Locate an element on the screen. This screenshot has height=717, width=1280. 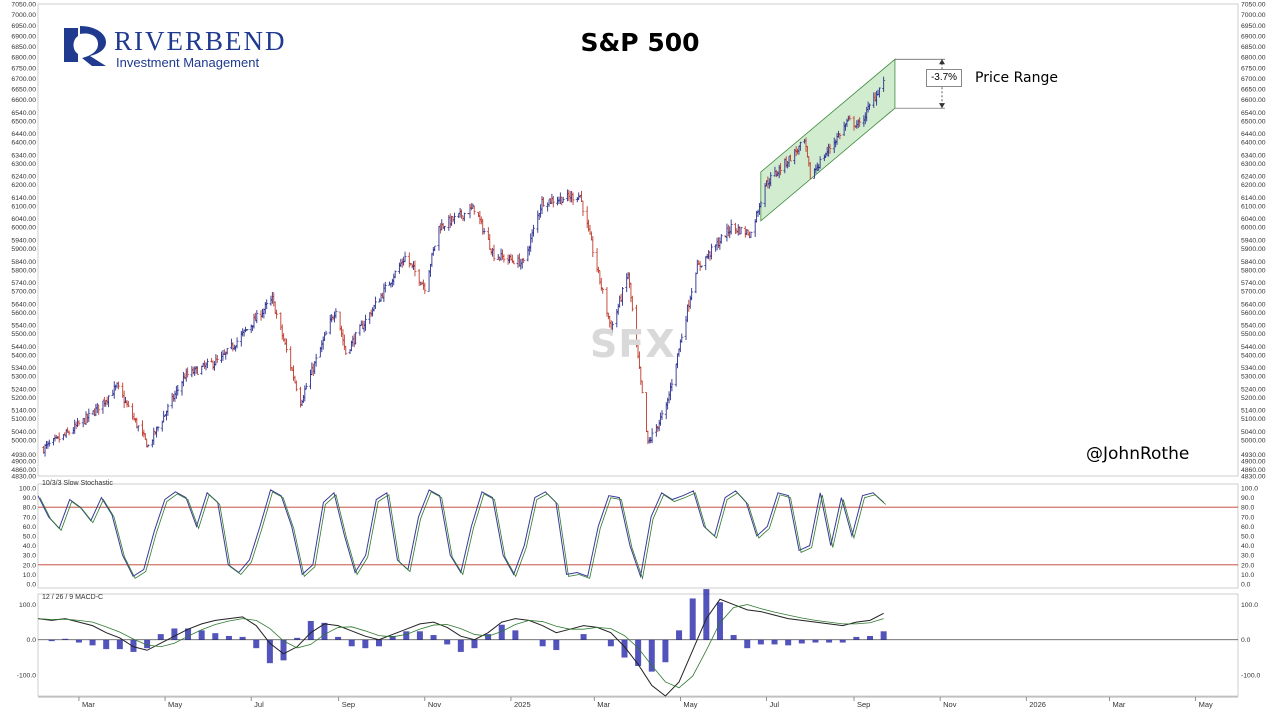
y-tick-label-left: 4860.00 is located at coordinates (23, 470).